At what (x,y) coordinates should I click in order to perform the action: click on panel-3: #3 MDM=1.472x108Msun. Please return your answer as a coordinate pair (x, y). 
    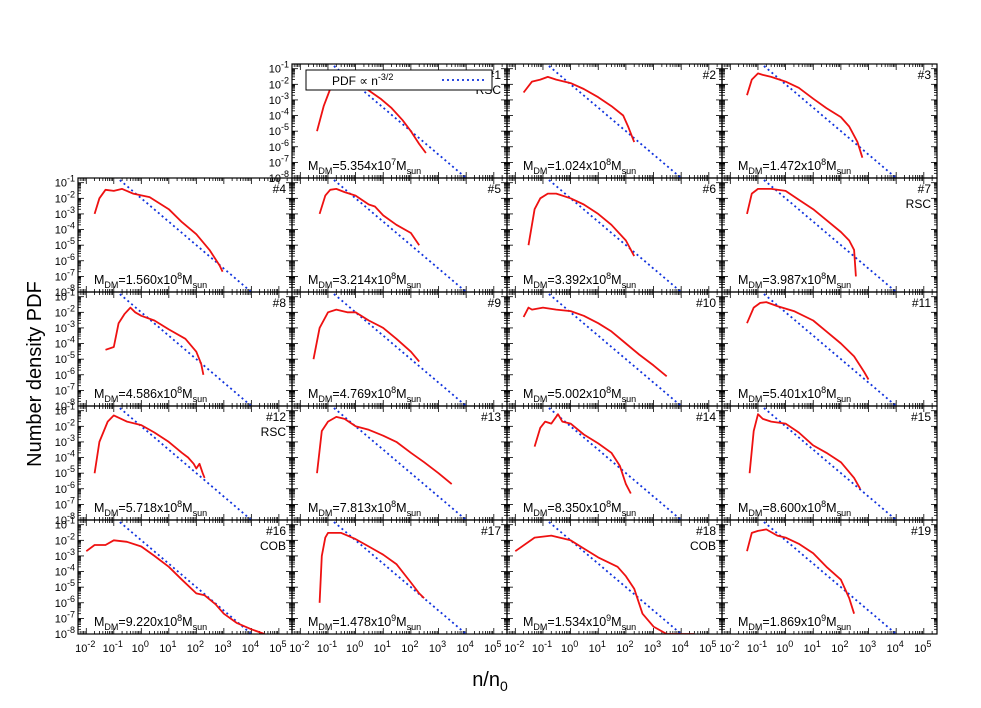
    Looking at the image, I should click on (829, 121).